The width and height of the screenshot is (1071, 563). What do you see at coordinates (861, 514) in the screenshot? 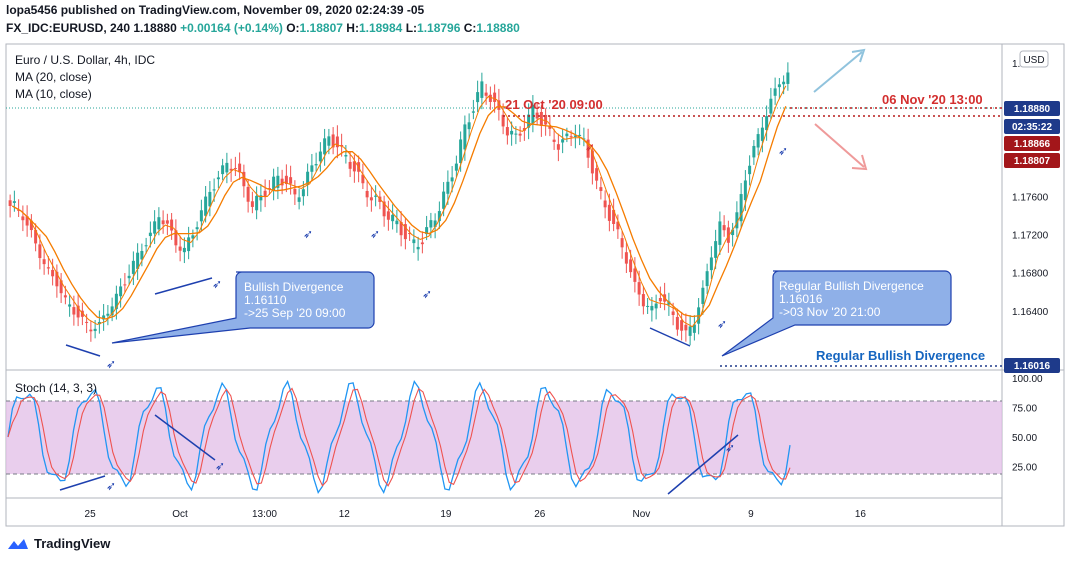
I see `time-tick-label: 16` at bounding box center [861, 514].